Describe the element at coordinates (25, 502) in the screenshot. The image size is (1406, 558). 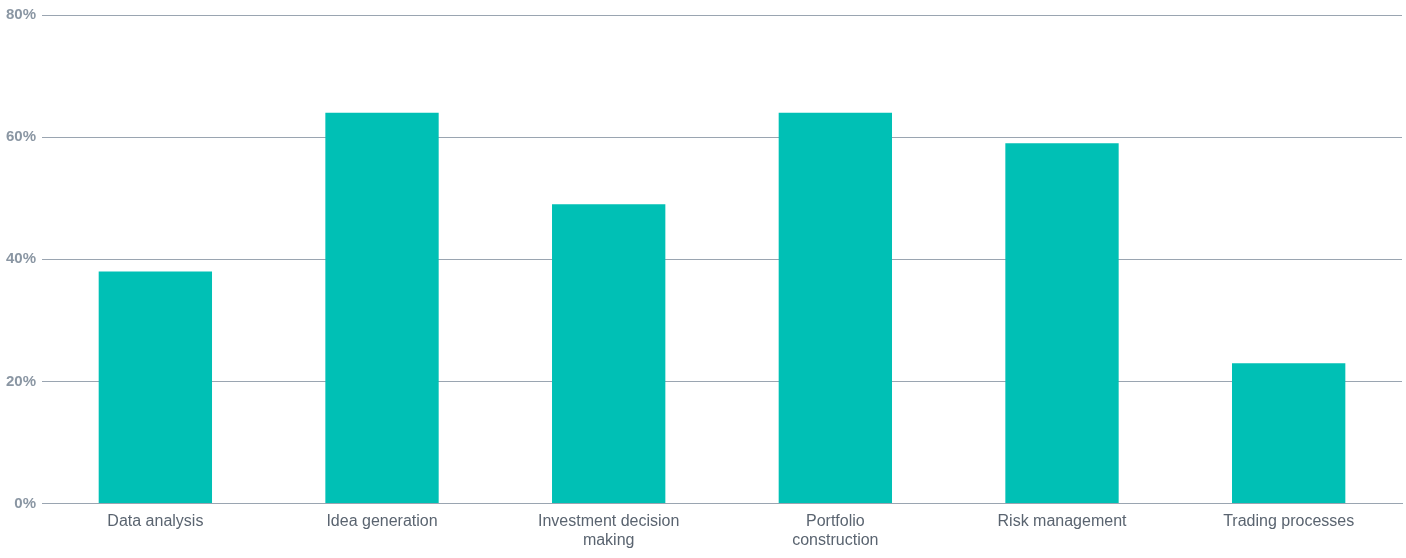
I see `y-tick-label: 0%` at that location.